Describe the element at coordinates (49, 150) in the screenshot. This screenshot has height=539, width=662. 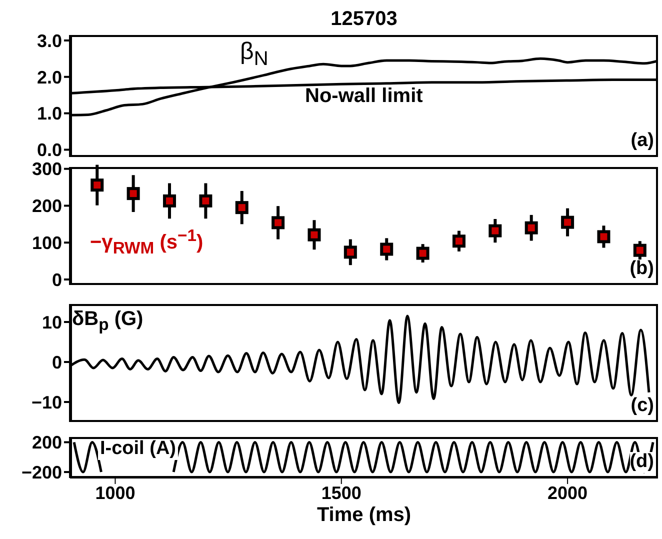
I see `y-tick-label: 0.0` at that location.